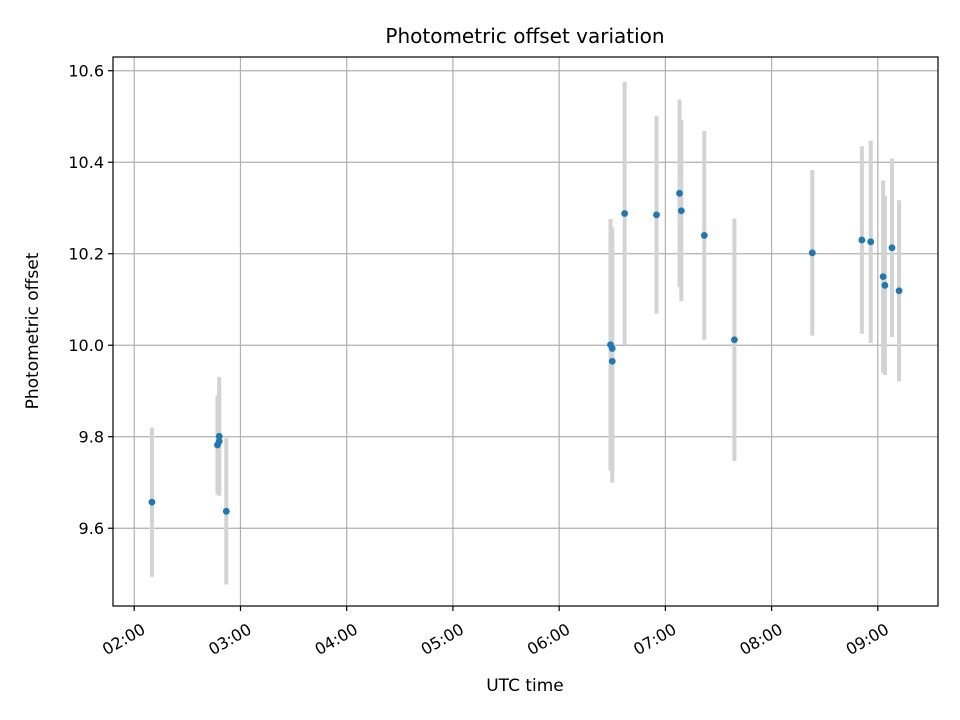  I want to click on y-tick-label: 10.2, so click(86, 254).